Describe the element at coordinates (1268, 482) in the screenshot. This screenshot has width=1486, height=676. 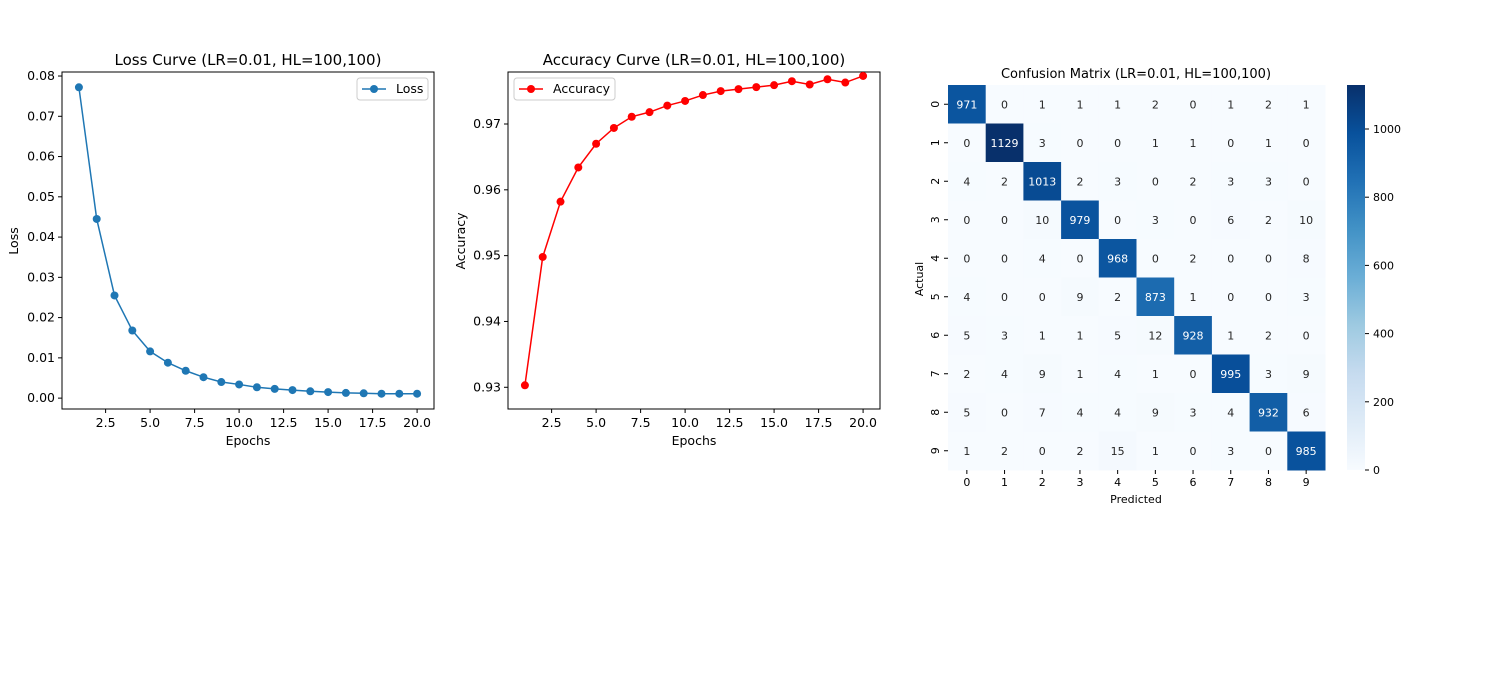
I see `confusion-x-tick-label: 8` at that location.